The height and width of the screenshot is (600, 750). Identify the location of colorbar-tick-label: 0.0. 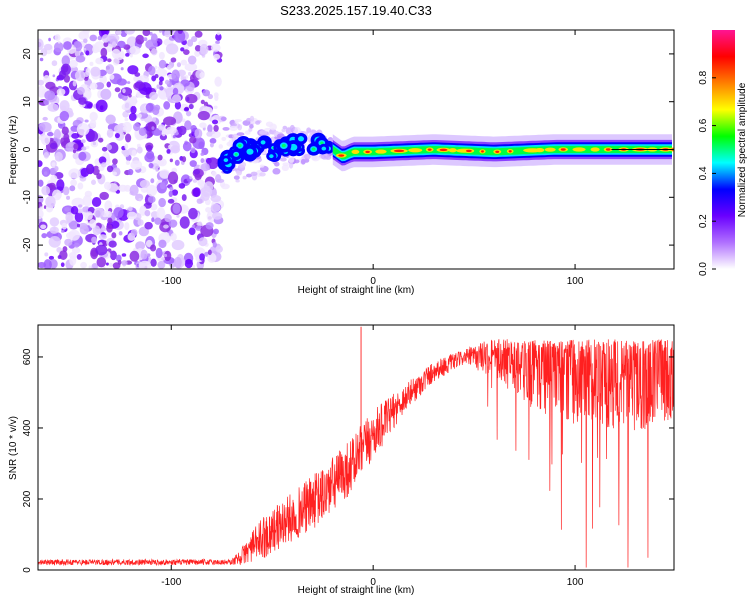
(703, 269).